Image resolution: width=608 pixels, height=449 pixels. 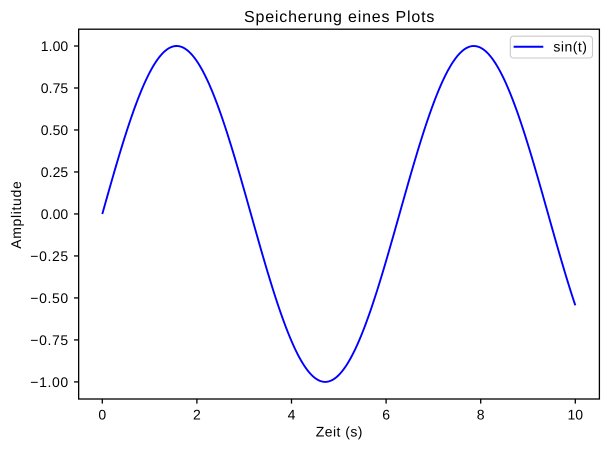 What do you see at coordinates (16, 215) in the screenshot?
I see `svg-text: Amplitude` at bounding box center [16, 215].